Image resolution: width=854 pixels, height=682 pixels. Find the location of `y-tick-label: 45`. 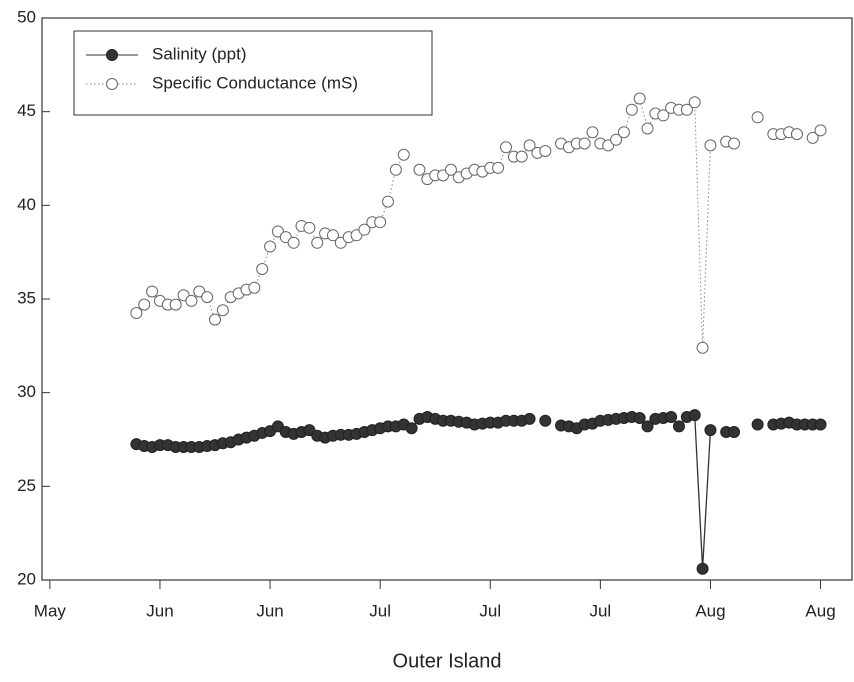

y-tick-label: 45 is located at coordinates (26, 110).